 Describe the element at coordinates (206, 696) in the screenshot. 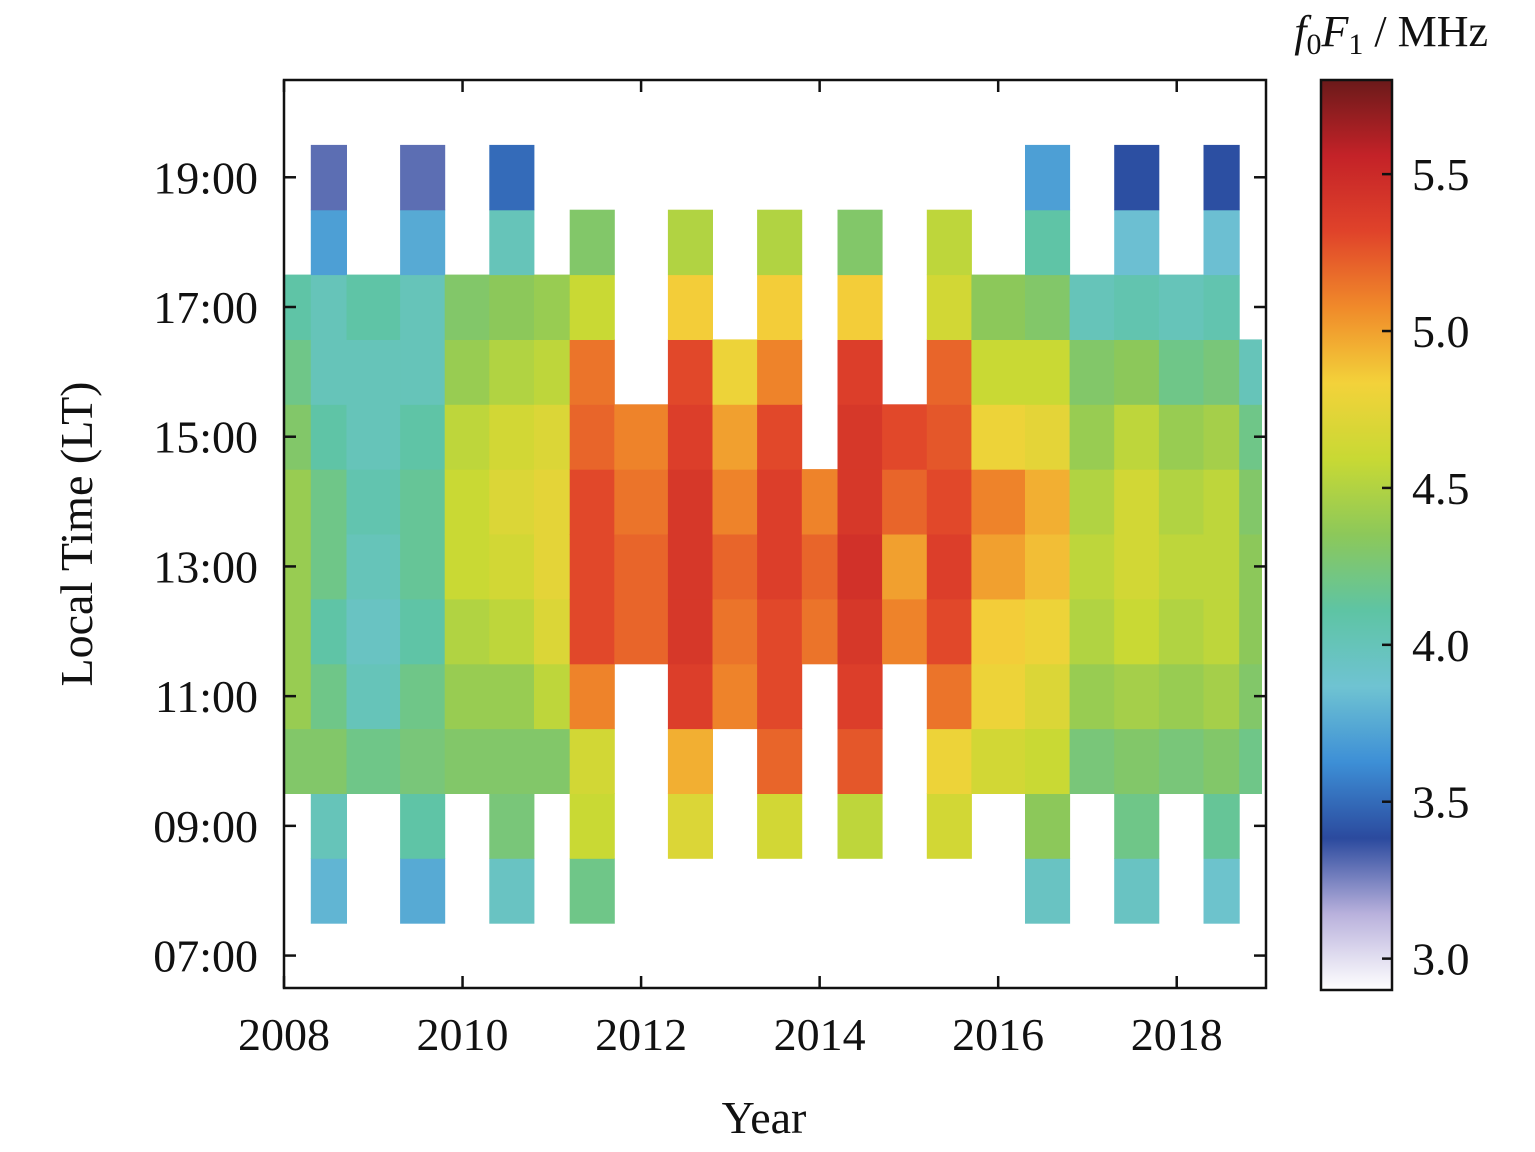

I see `y-tick-label: 11:00` at that location.